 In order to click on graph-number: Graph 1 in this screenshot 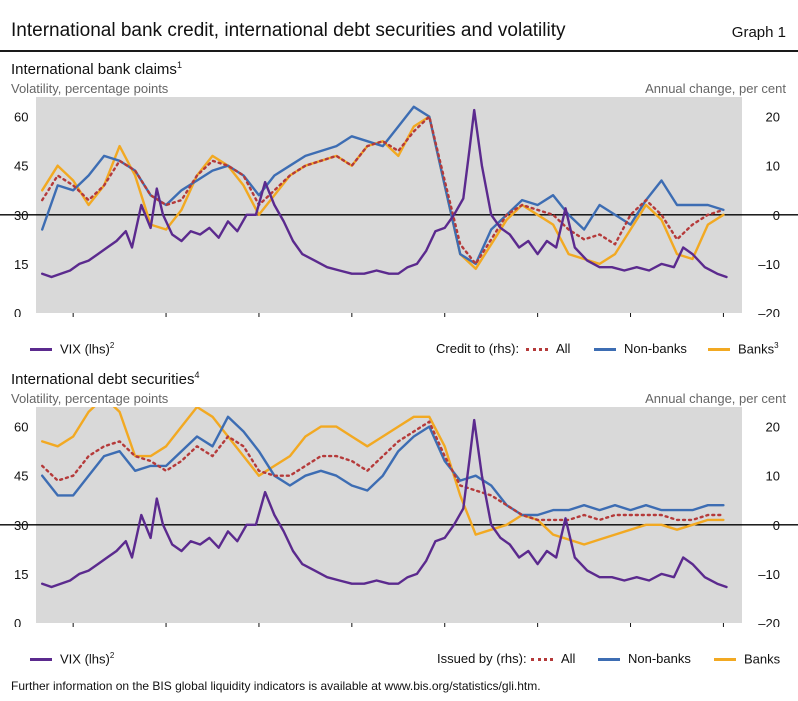, I will do `click(758, 32)`.